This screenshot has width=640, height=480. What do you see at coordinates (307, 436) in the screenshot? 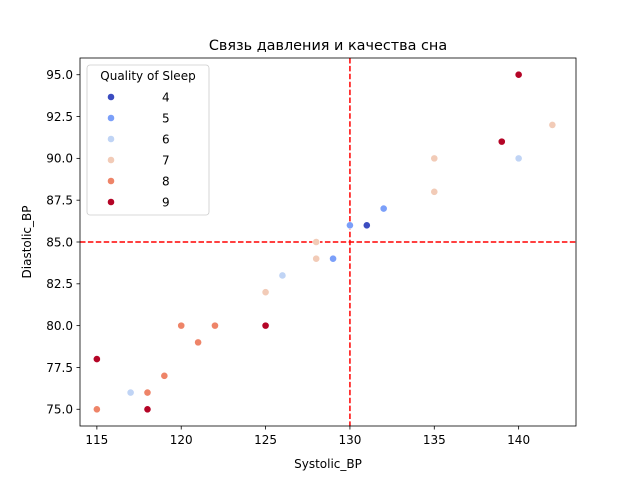
I see `x-axis-ticks: 115 120 125 130 135 140` at bounding box center [307, 436].